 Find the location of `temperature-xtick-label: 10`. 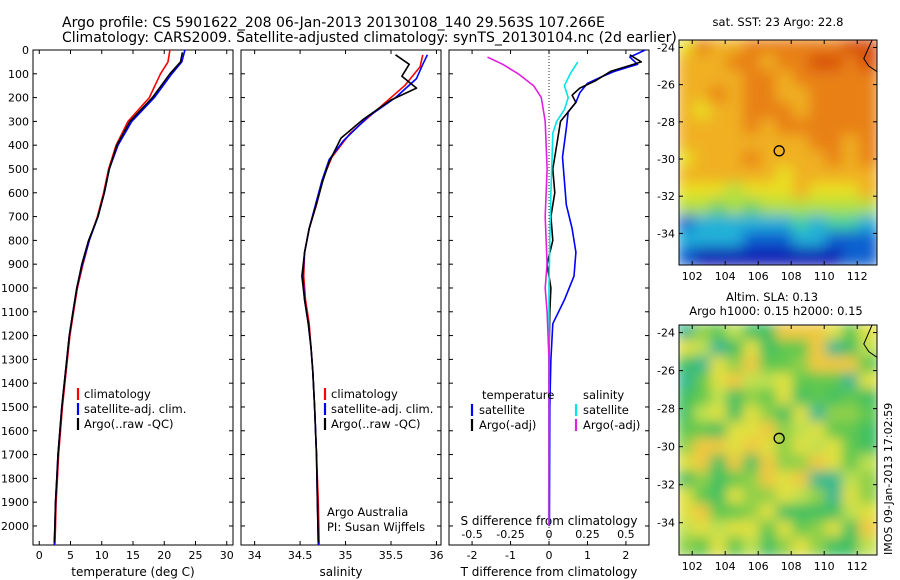

temperature-xtick-label: 10 is located at coordinates (102, 555).